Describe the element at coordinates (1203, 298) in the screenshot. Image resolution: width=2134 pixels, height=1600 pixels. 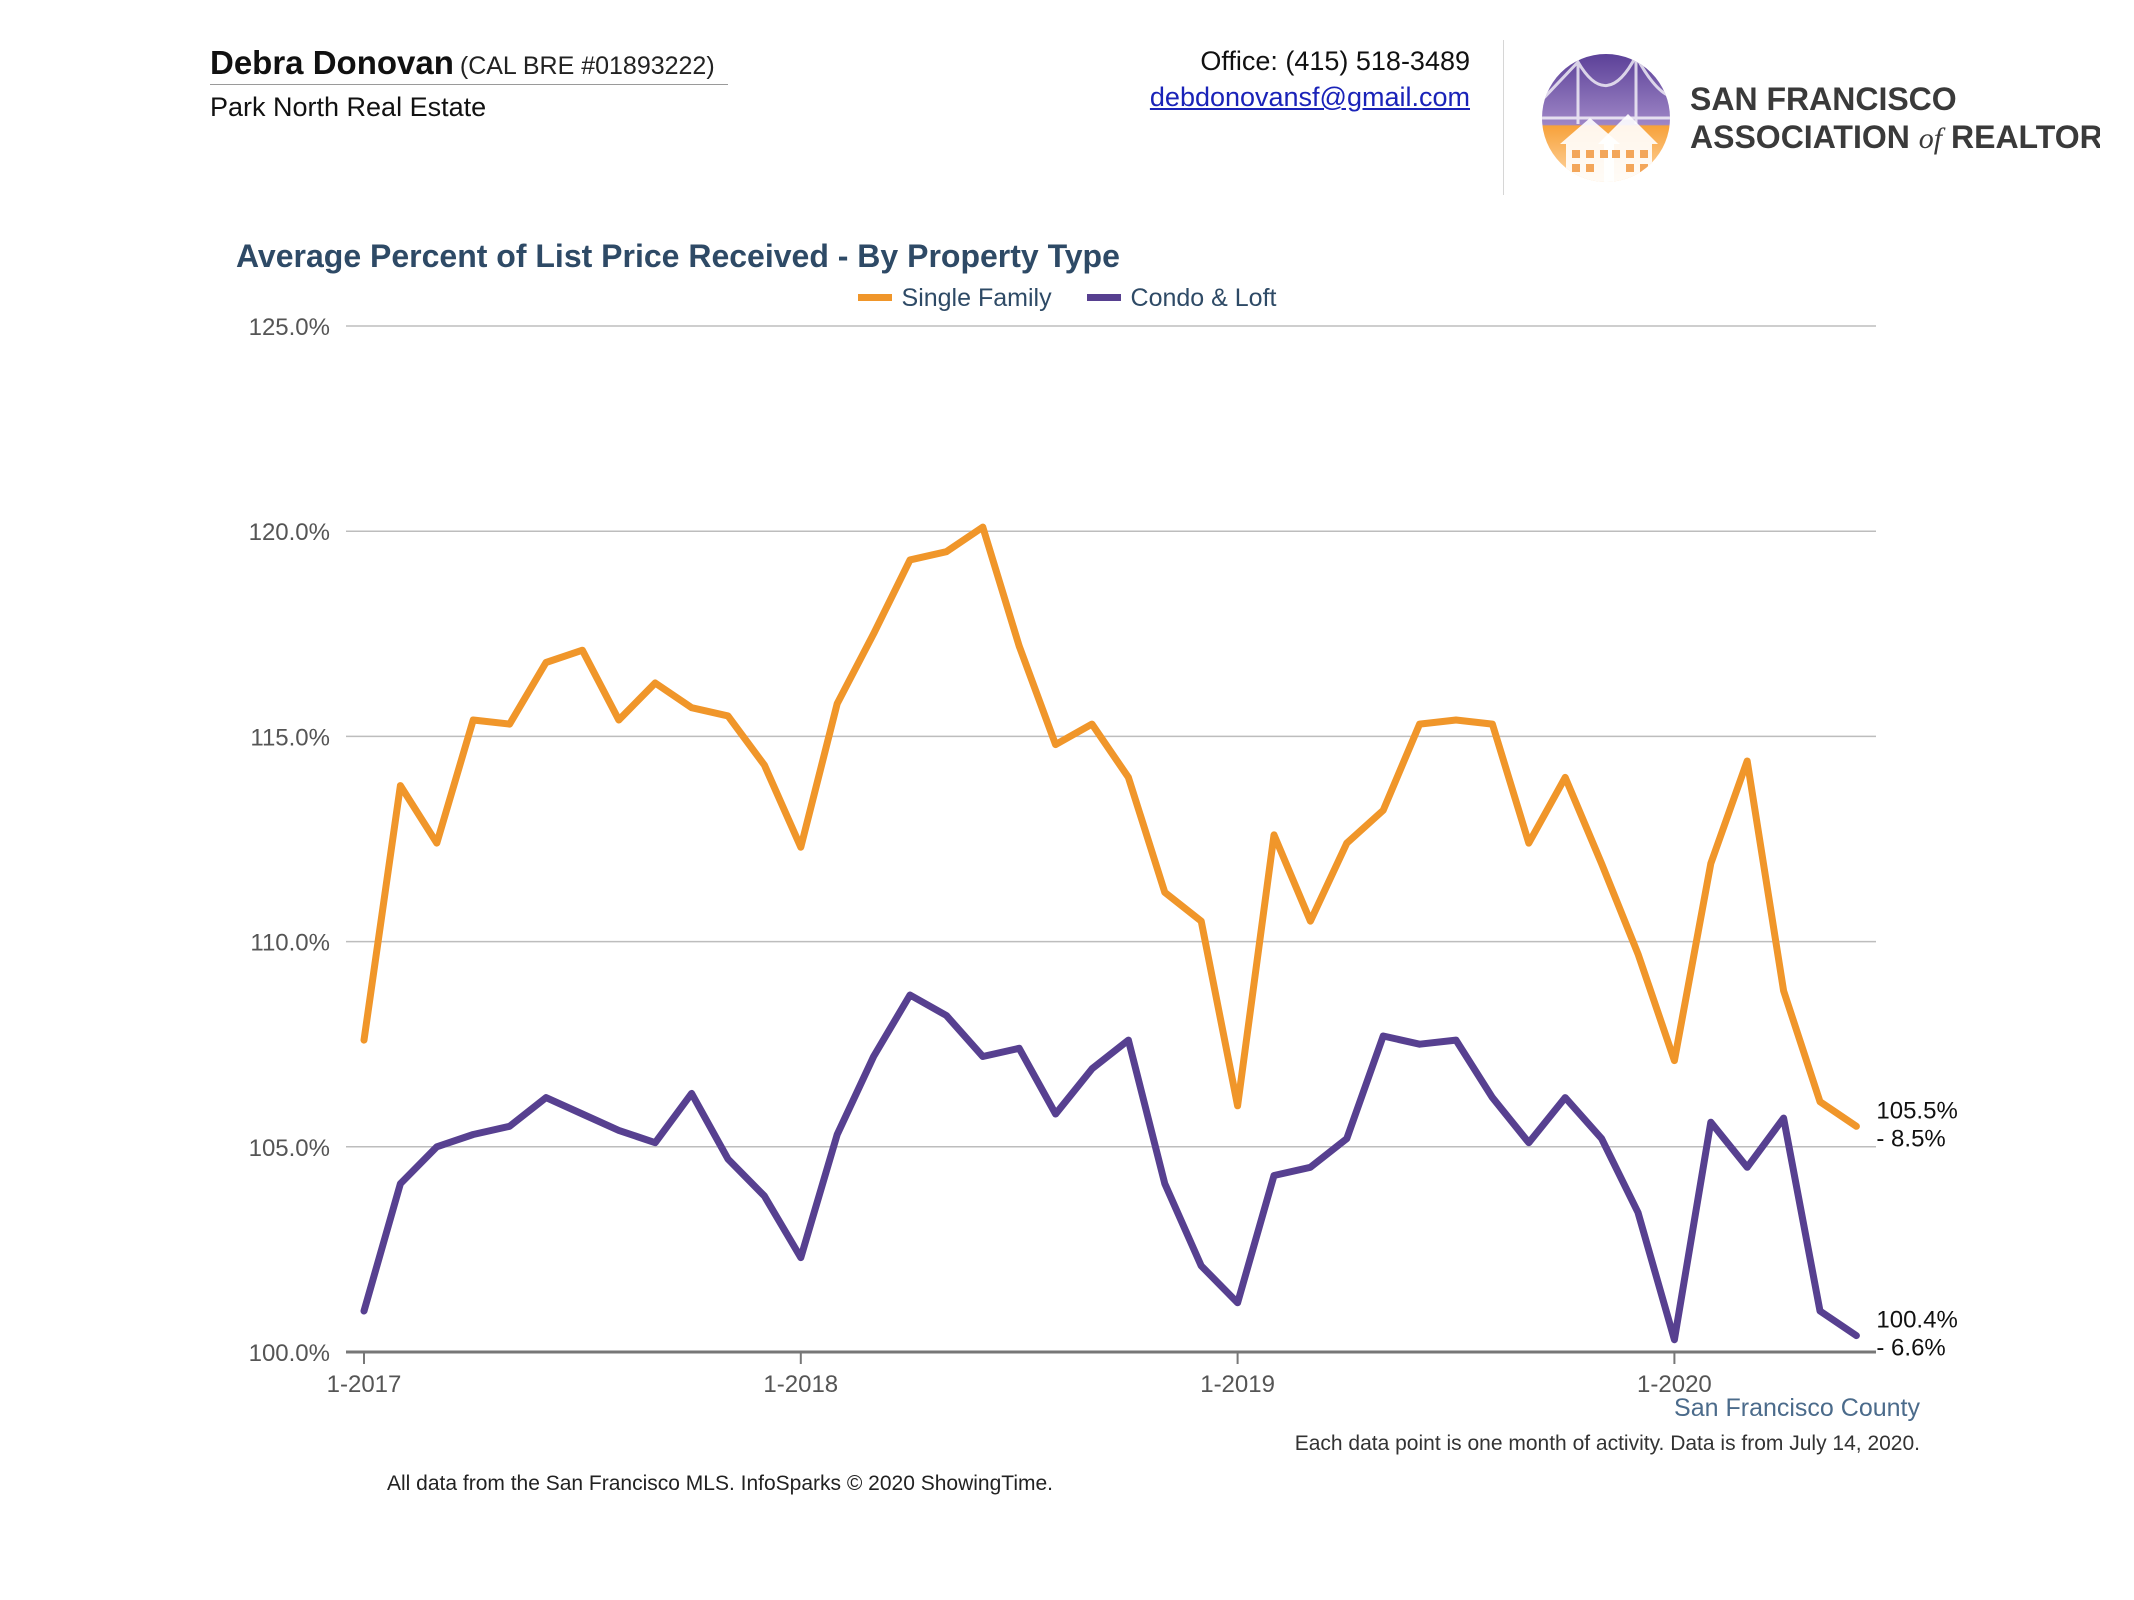
I see `legend-label-condo-loft: Condo & Loft` at that location.